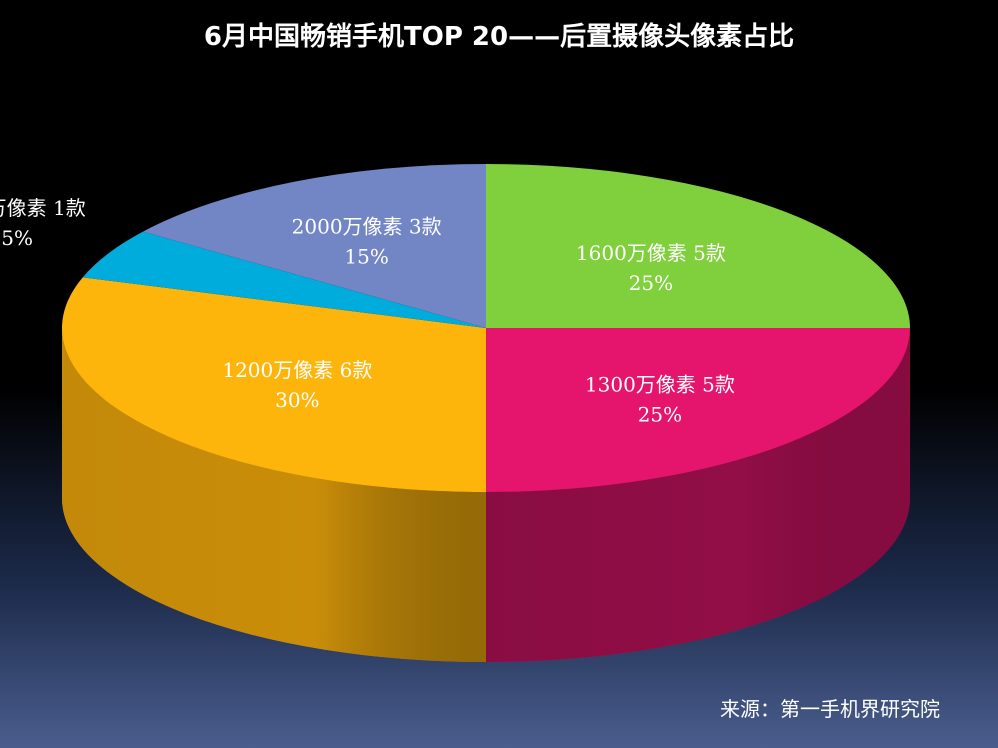  I want to click on slice-label-0: 1600万像素 5款, so click(651, 253).